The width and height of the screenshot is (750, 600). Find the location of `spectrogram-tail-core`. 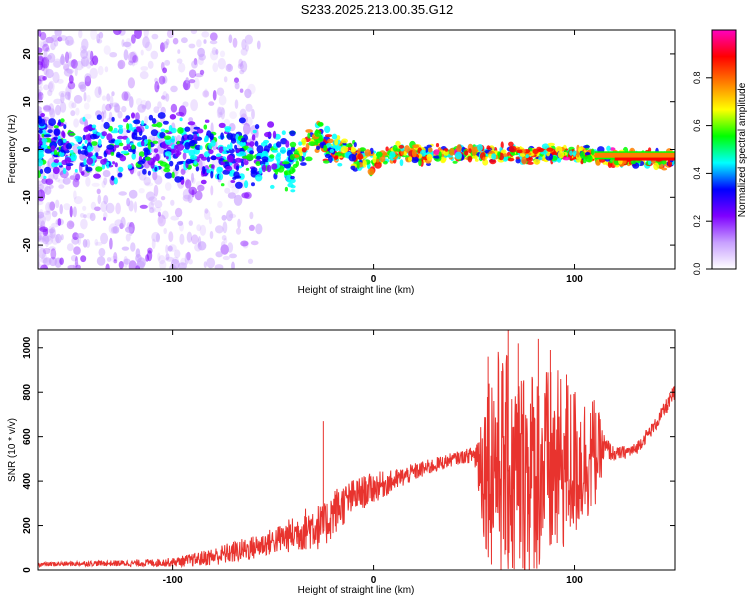

spectrogram-tail-core is located at coordinates (644, 159).